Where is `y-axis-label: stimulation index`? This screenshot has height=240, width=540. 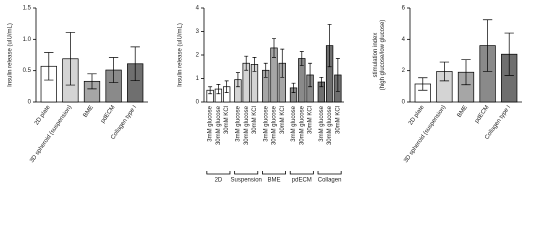 y-axis-label: stimulation index is located at coordinates (376, 55).